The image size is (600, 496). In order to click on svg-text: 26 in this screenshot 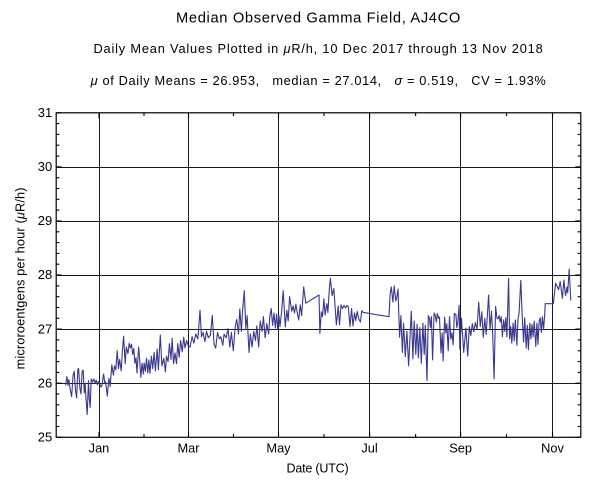, I will do `click(45, 382)`.